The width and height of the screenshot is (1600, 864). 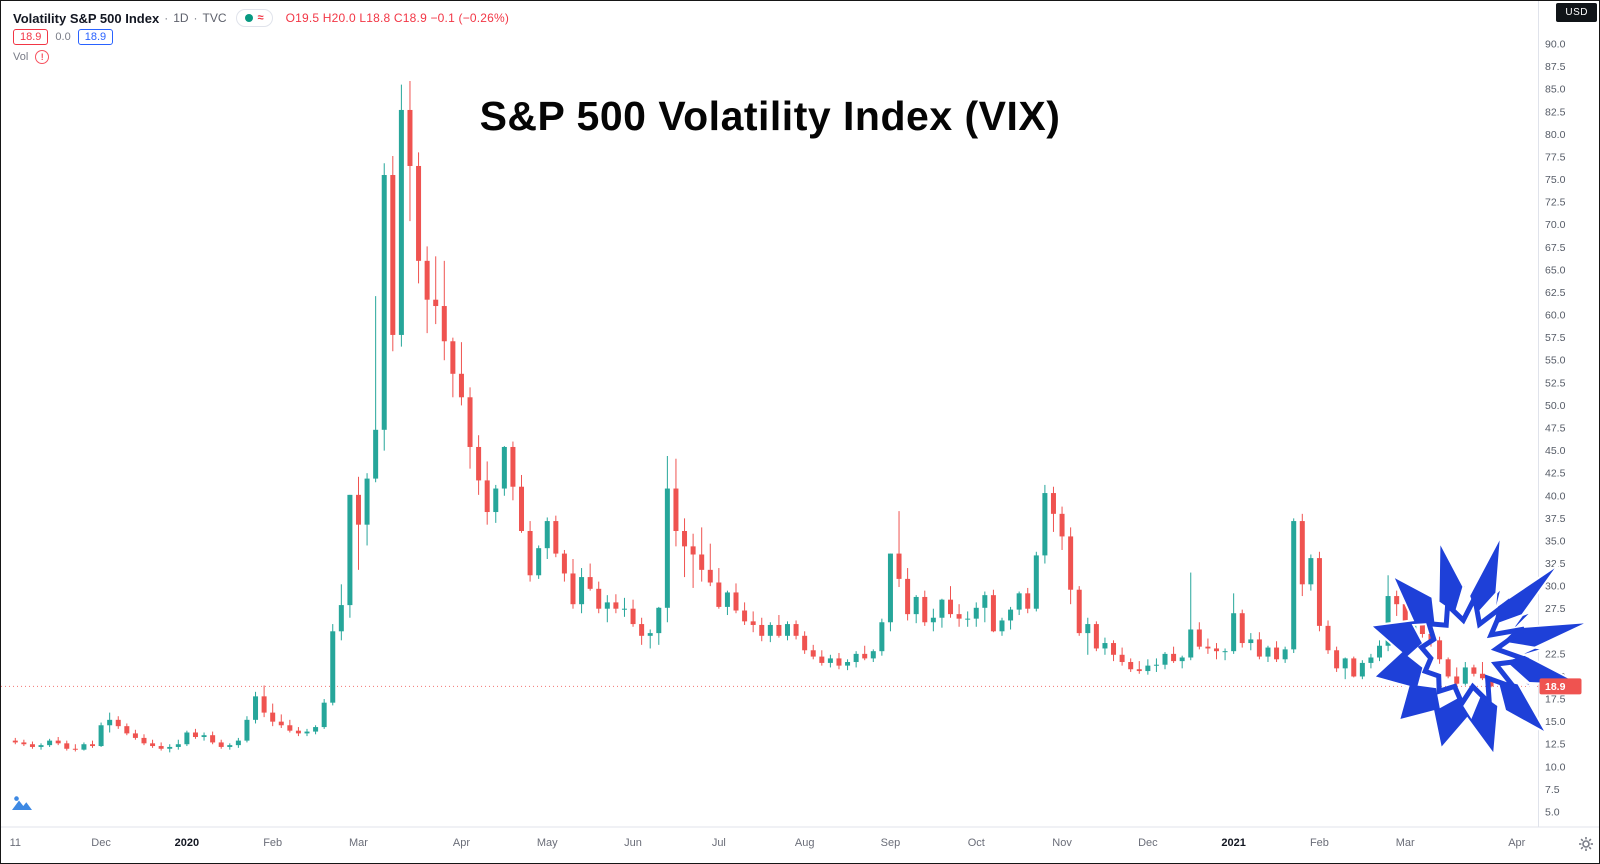 I want to click on starburst-annotation, so click(x=1479, y=646).